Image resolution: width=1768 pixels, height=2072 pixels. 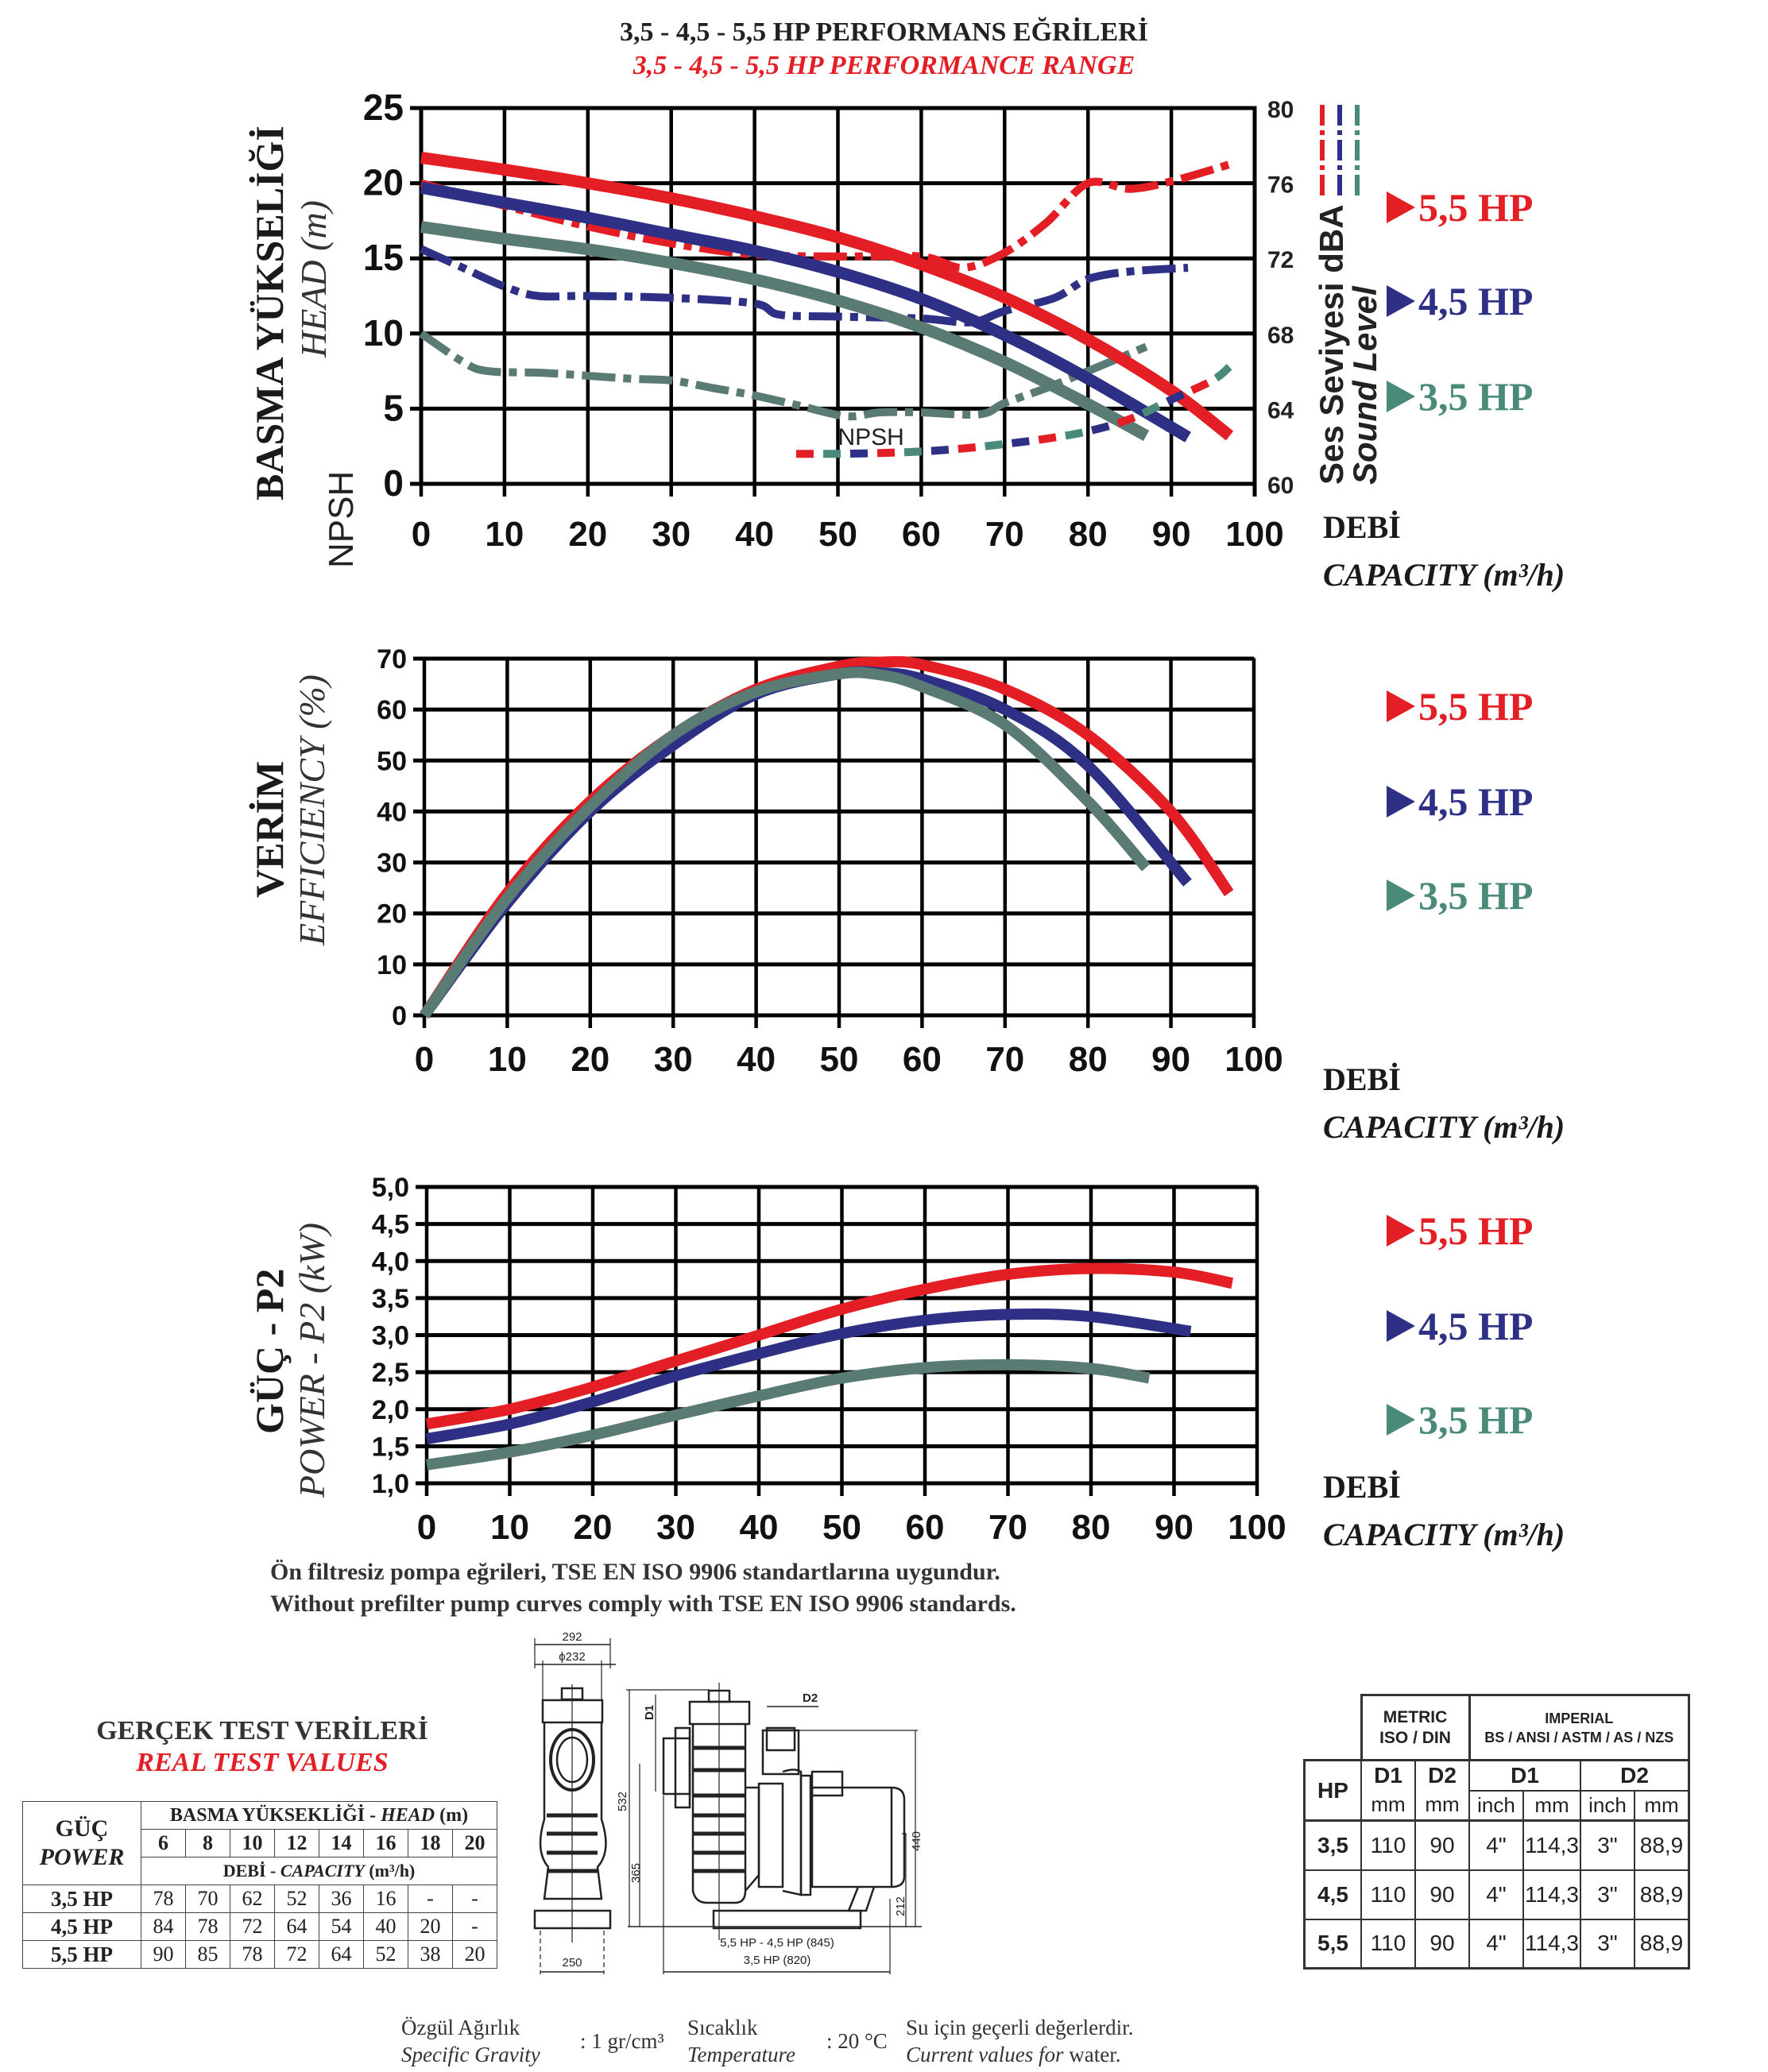 I want to click on head-curve-3-5-hp, so click(x=785, y=331).